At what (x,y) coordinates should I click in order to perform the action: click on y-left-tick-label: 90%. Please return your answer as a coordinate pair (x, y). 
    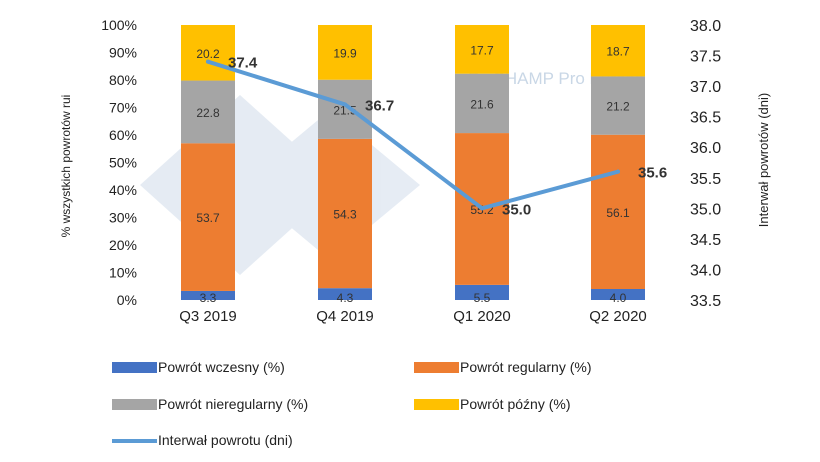
    Looking at the image, I should click on (123, 53).